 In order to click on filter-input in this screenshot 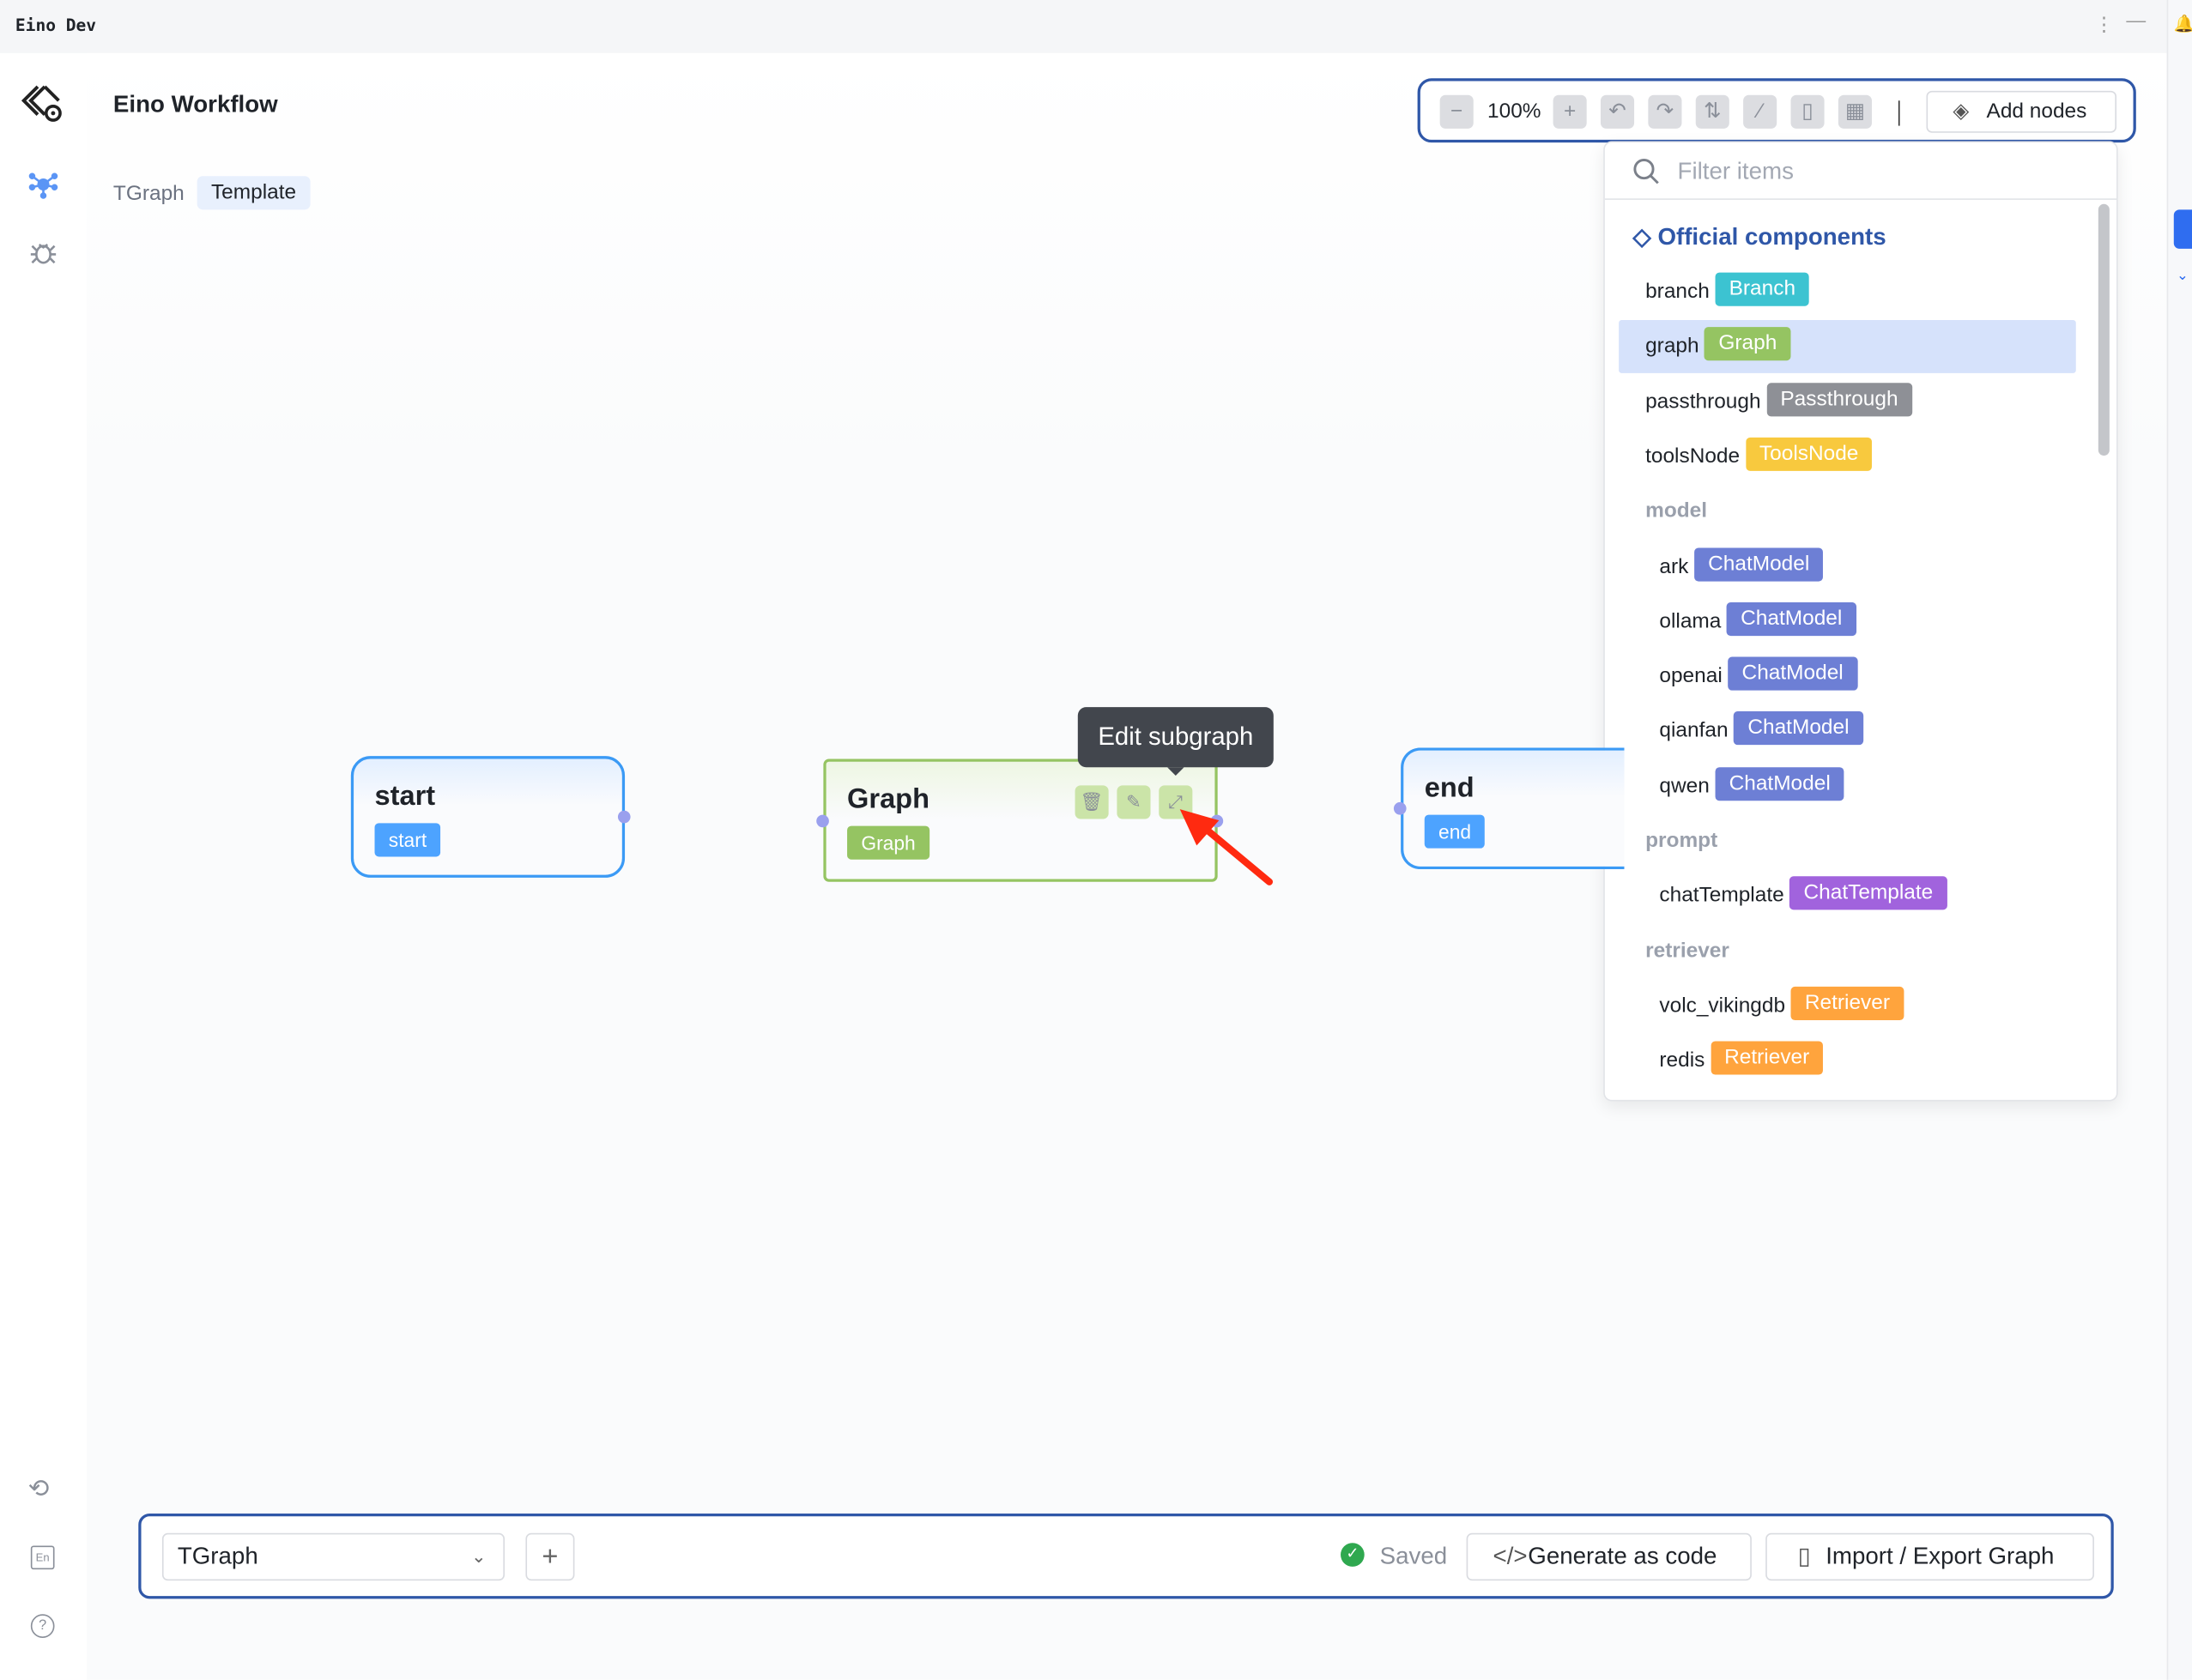, I will do `click(1873, 172)`.